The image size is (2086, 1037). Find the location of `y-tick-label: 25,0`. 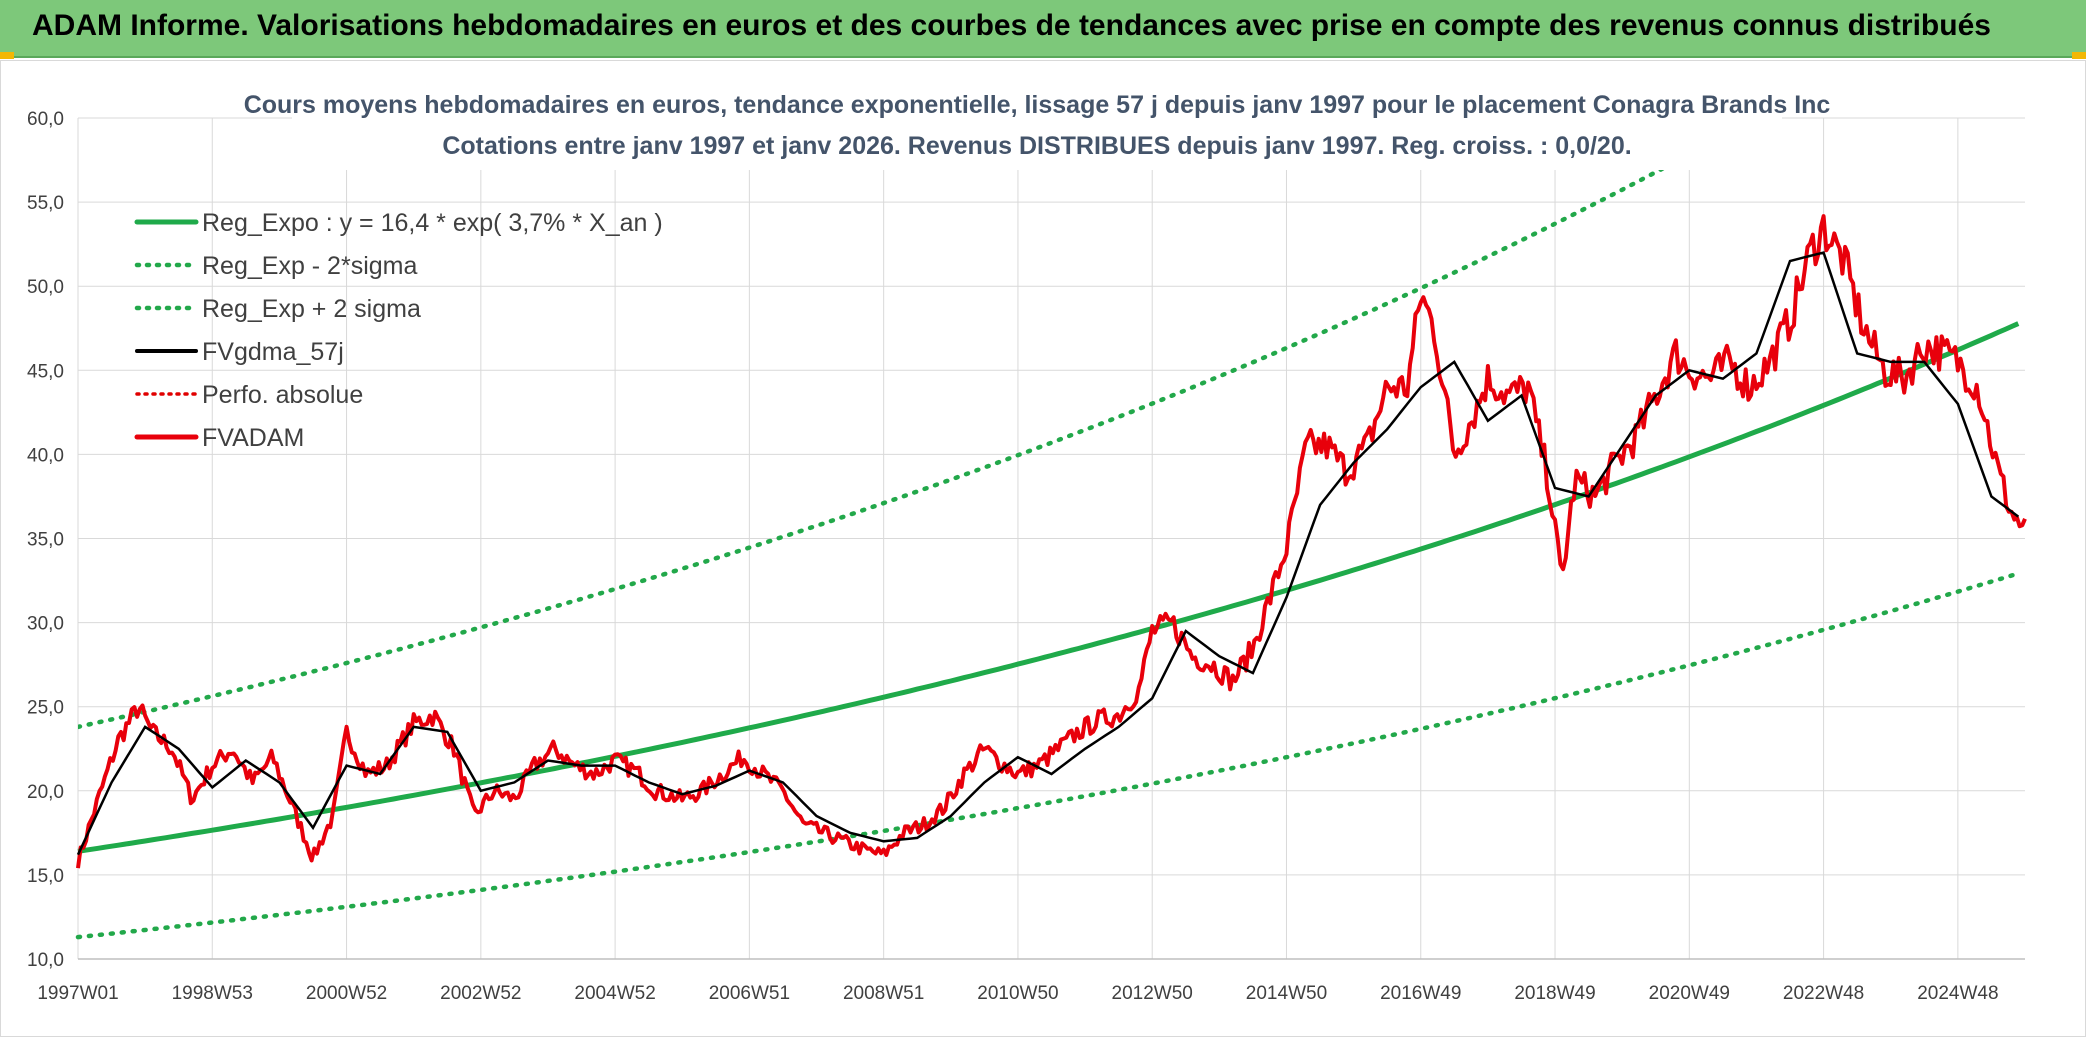

y-tick-label: 25,0 is located at coordinates (45, 708).